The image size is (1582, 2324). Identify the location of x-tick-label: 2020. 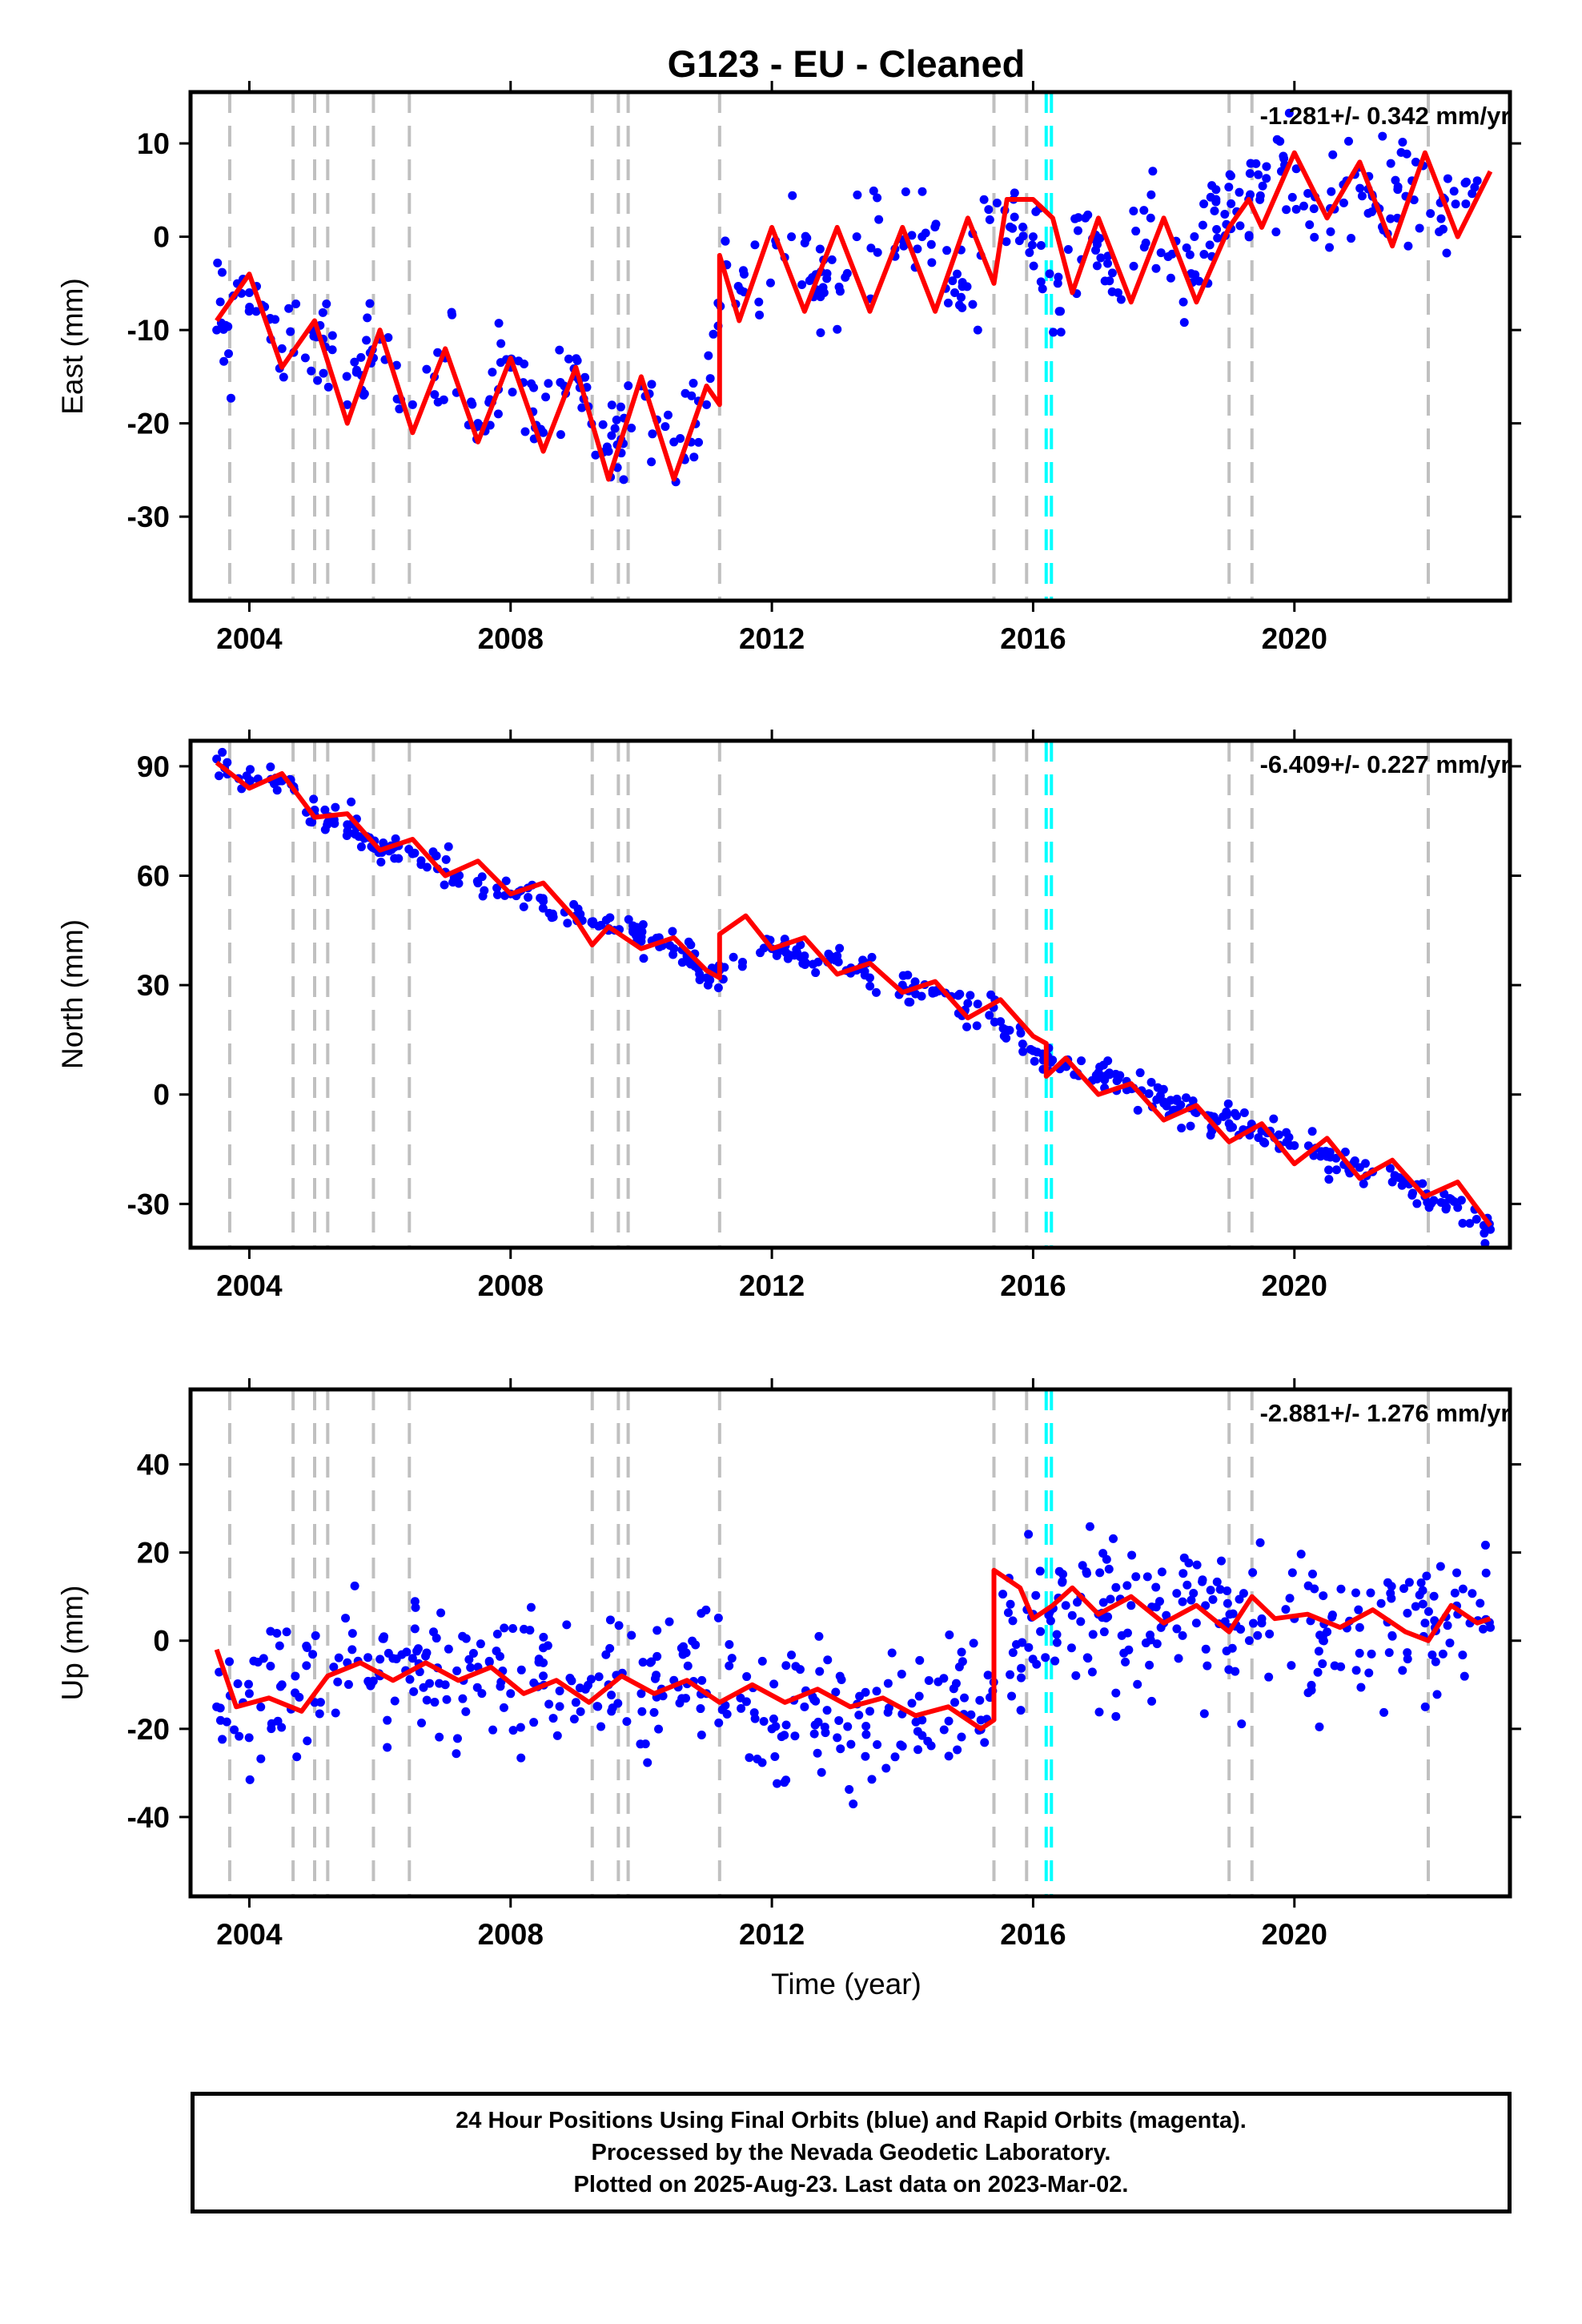
(1295, 638).